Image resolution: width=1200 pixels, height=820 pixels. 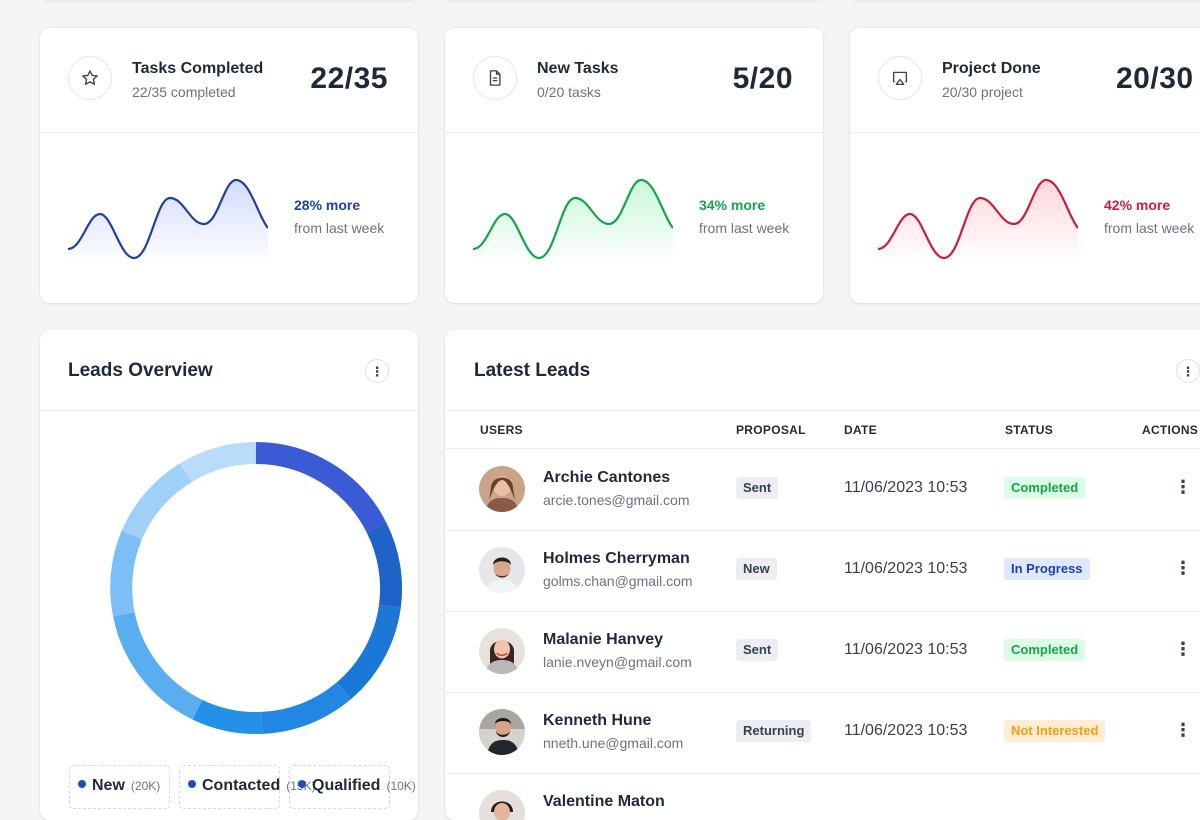 I want to click on legend-item-qualified: Qualified (10K), so click(x=357, y=786).